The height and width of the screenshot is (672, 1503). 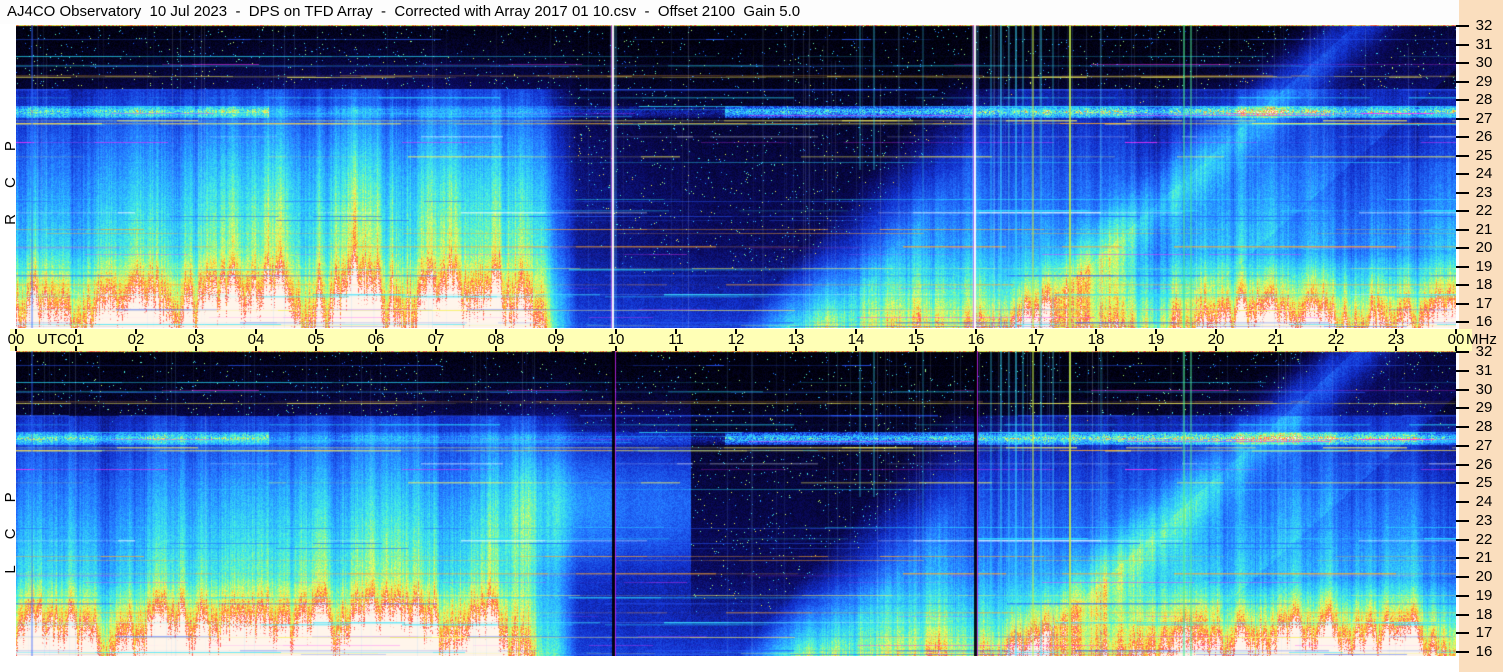 I want to click on time-tick-label: 20, so click(x=1216, y=339).